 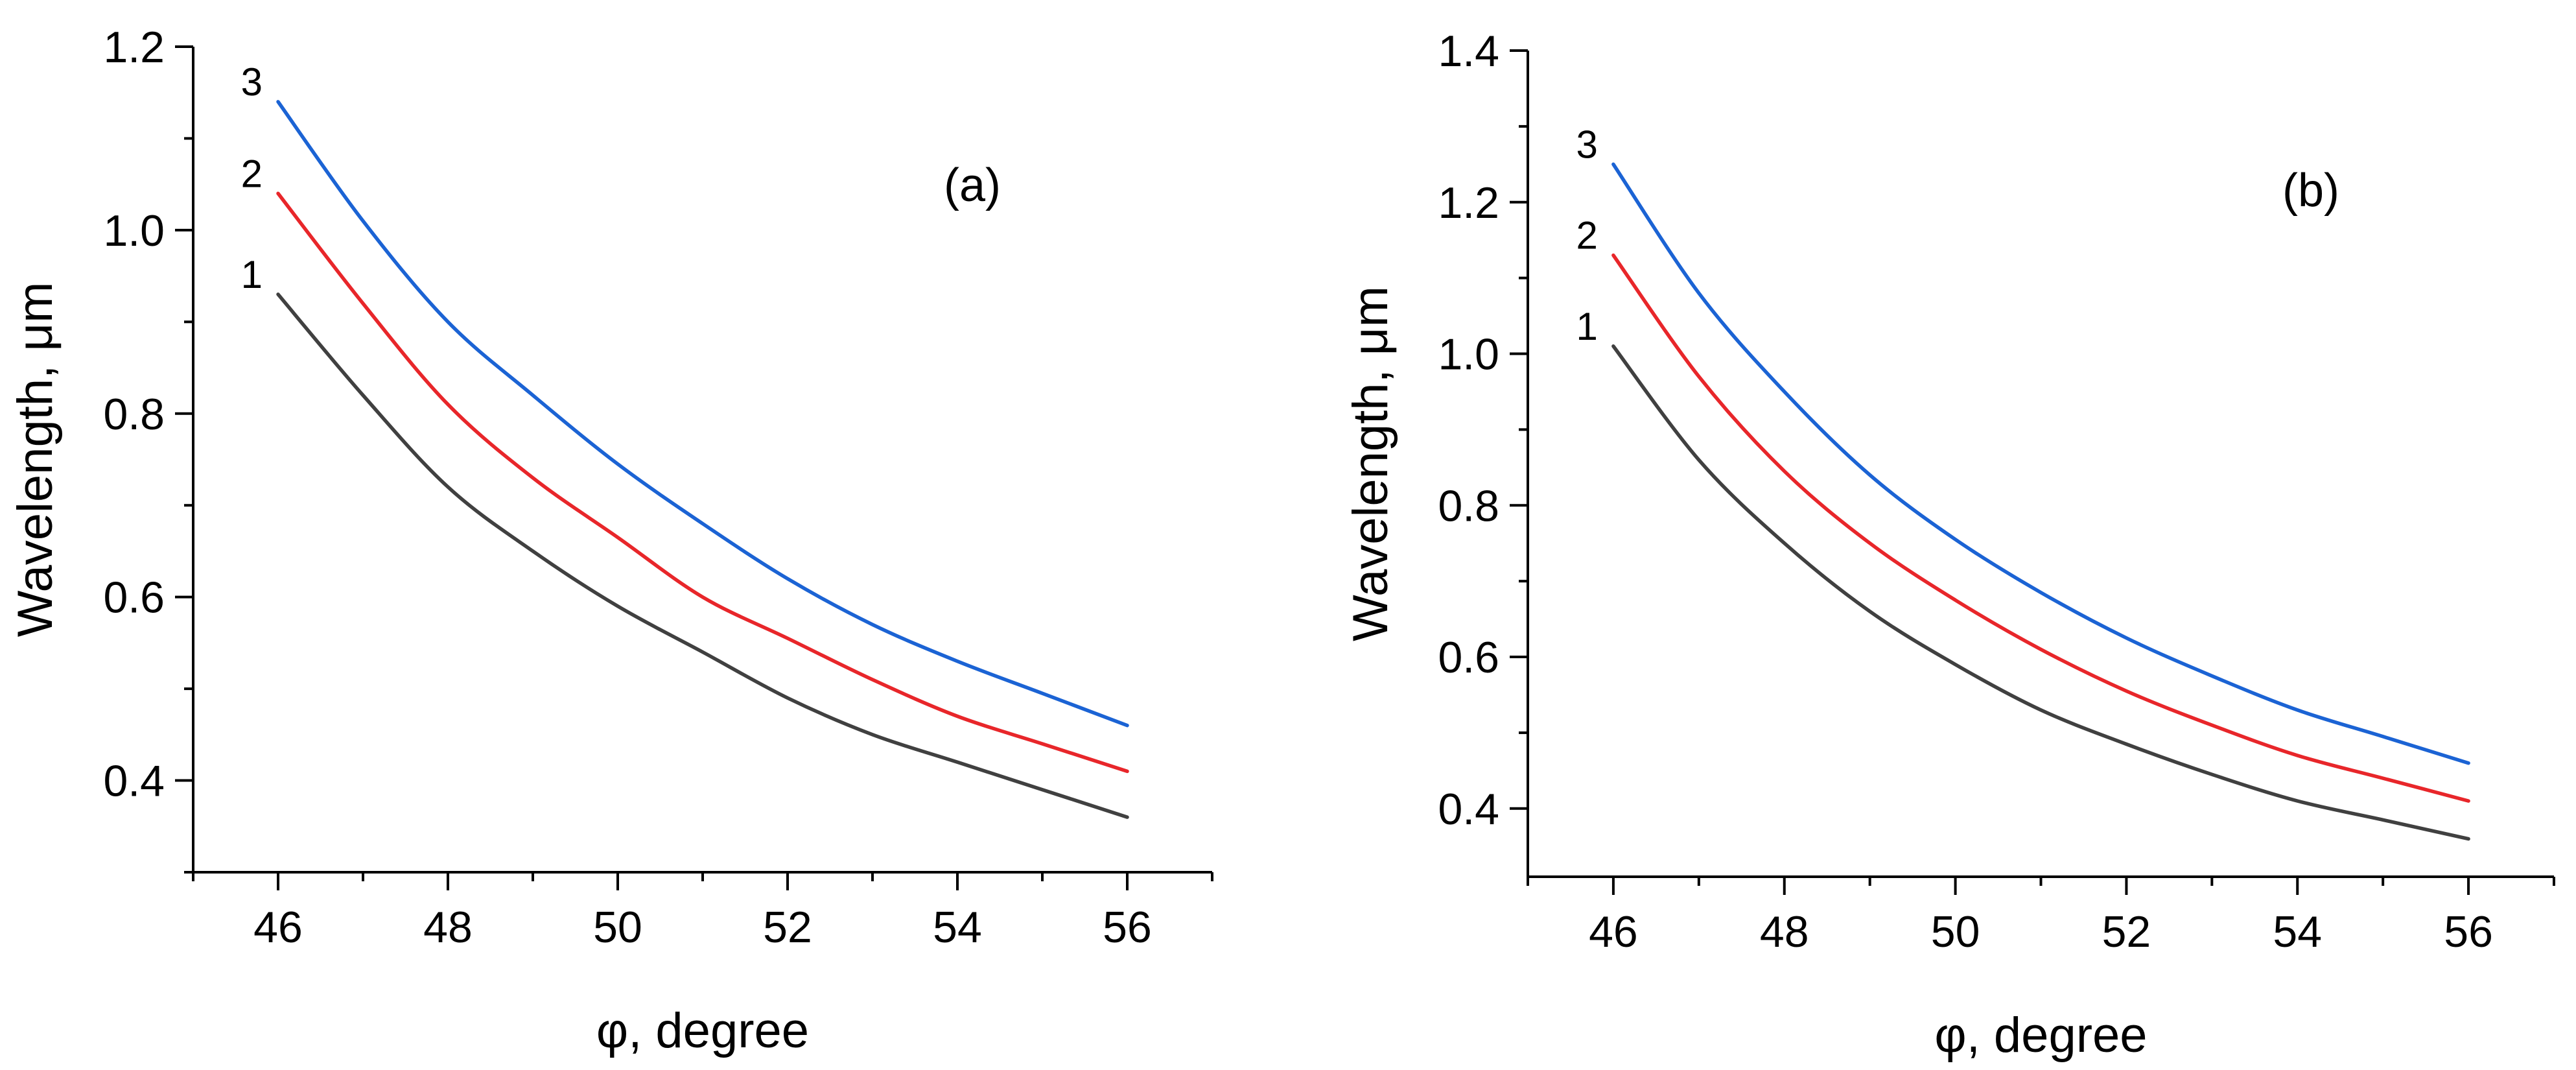 What do you see at coordinates (972, 185) in the screenshot?
I see `panel-label: (a)` at bounding box center [972, 185].